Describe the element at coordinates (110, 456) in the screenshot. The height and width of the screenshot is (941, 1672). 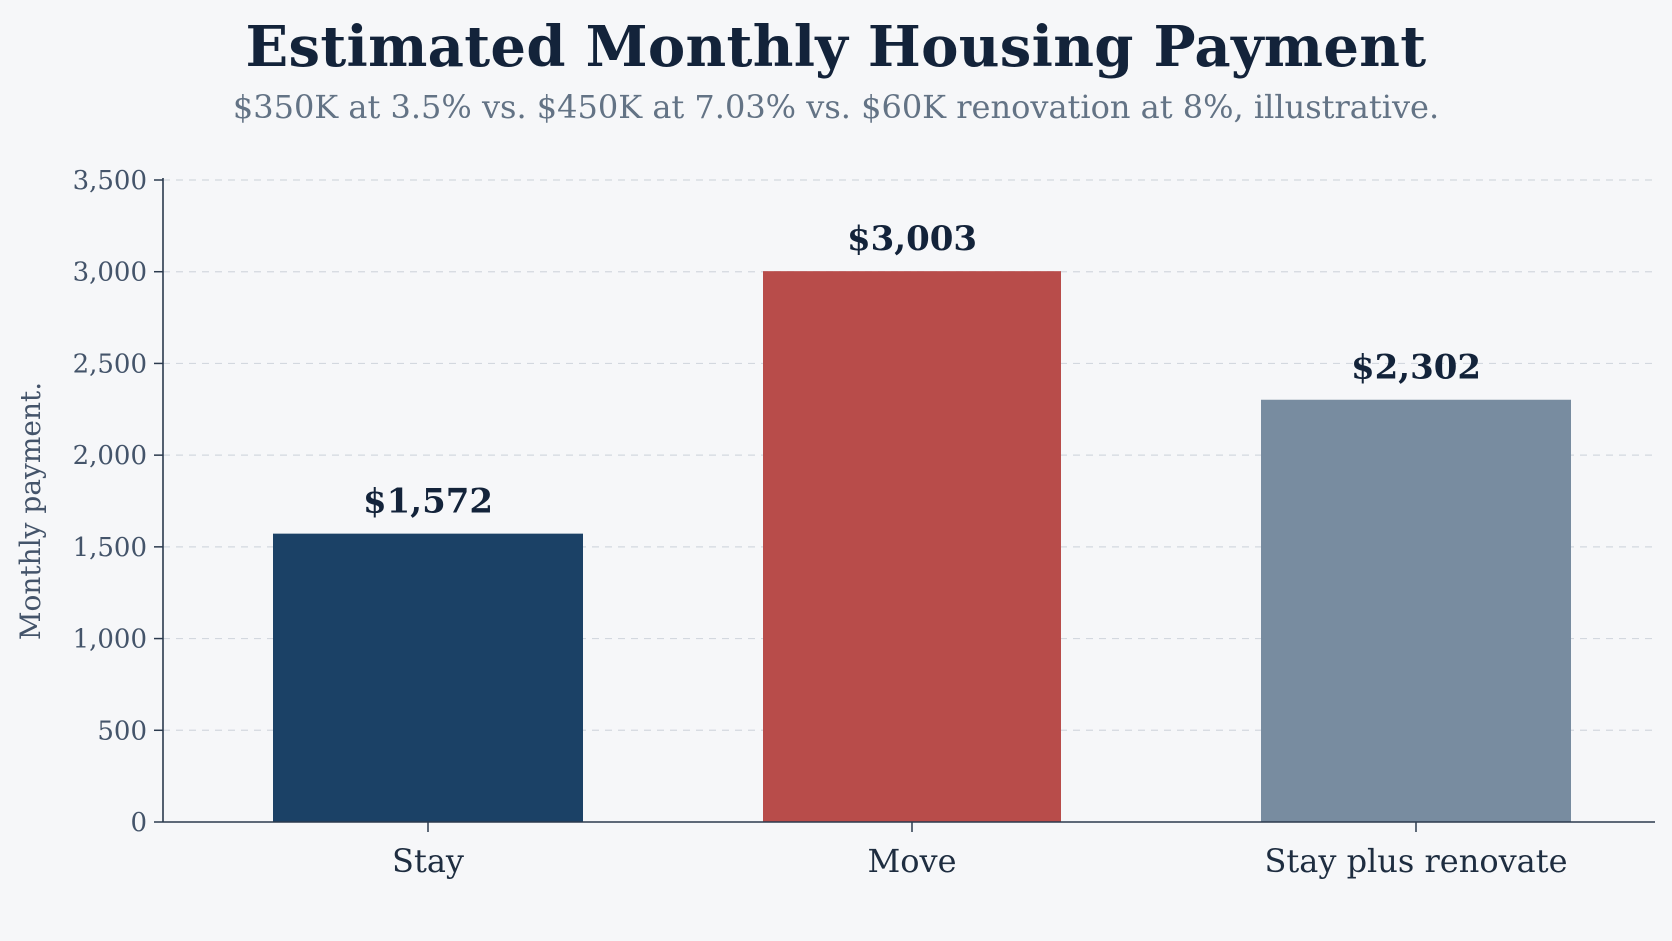
I see `y-tick-label: 2,000` at that location.